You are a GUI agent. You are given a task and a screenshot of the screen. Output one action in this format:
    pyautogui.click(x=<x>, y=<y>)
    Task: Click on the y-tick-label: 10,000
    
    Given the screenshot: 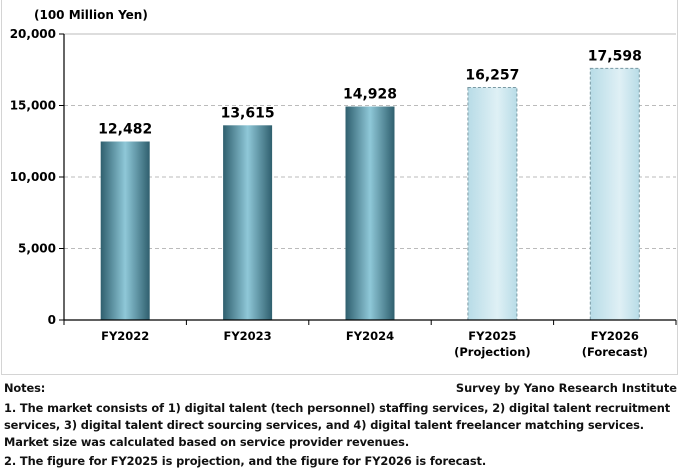 What is the action you would take?
    pyautogui.click(x=33, y=177)
    